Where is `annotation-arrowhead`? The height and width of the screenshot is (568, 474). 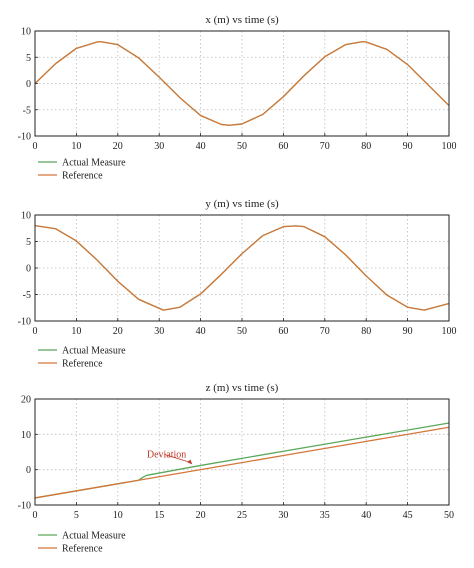 annotation-arrowhead is located at coordinates (190, 462).